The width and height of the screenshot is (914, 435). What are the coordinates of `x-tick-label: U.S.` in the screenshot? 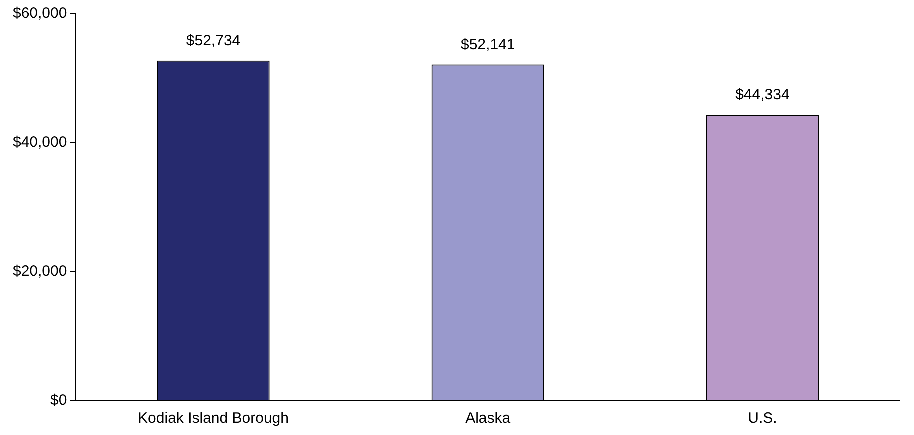 It's located at (763, 419).